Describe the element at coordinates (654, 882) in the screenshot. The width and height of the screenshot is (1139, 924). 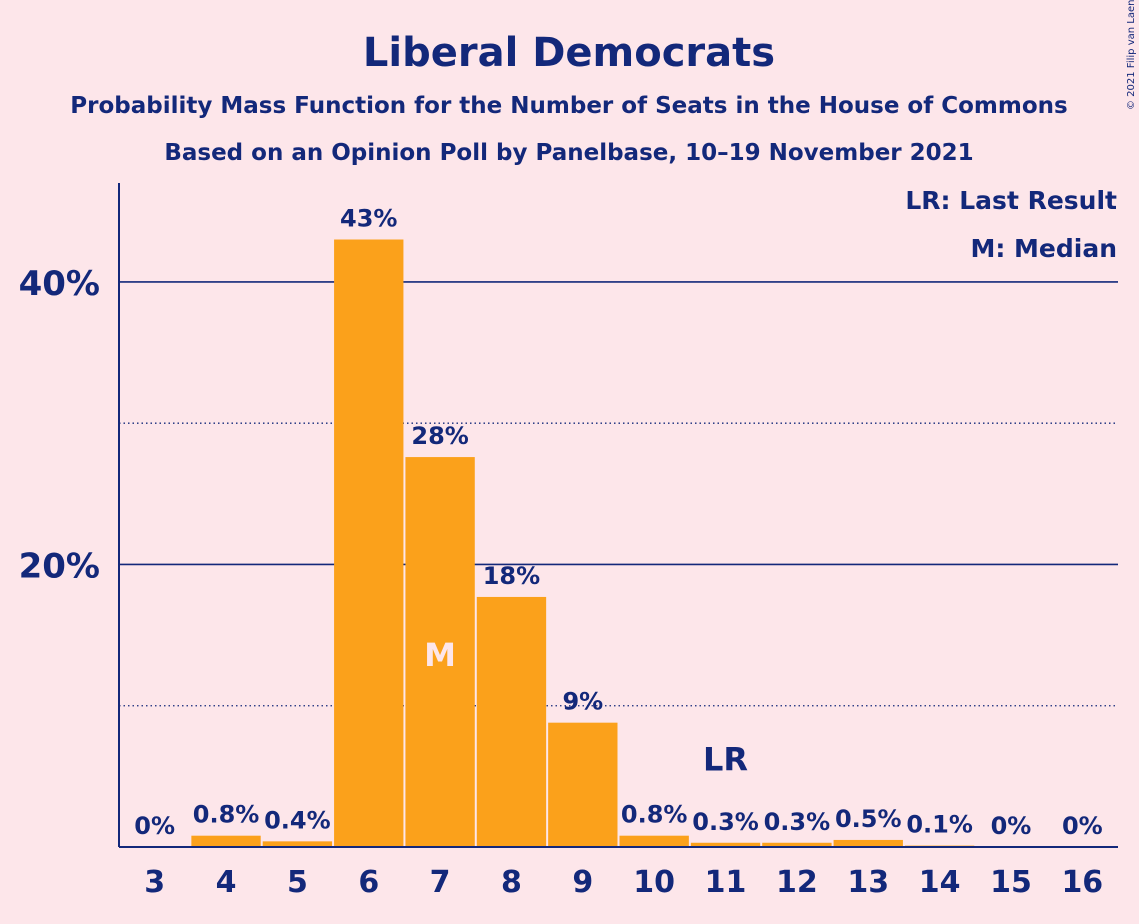
I see `x-tick-label: 10` at that location.